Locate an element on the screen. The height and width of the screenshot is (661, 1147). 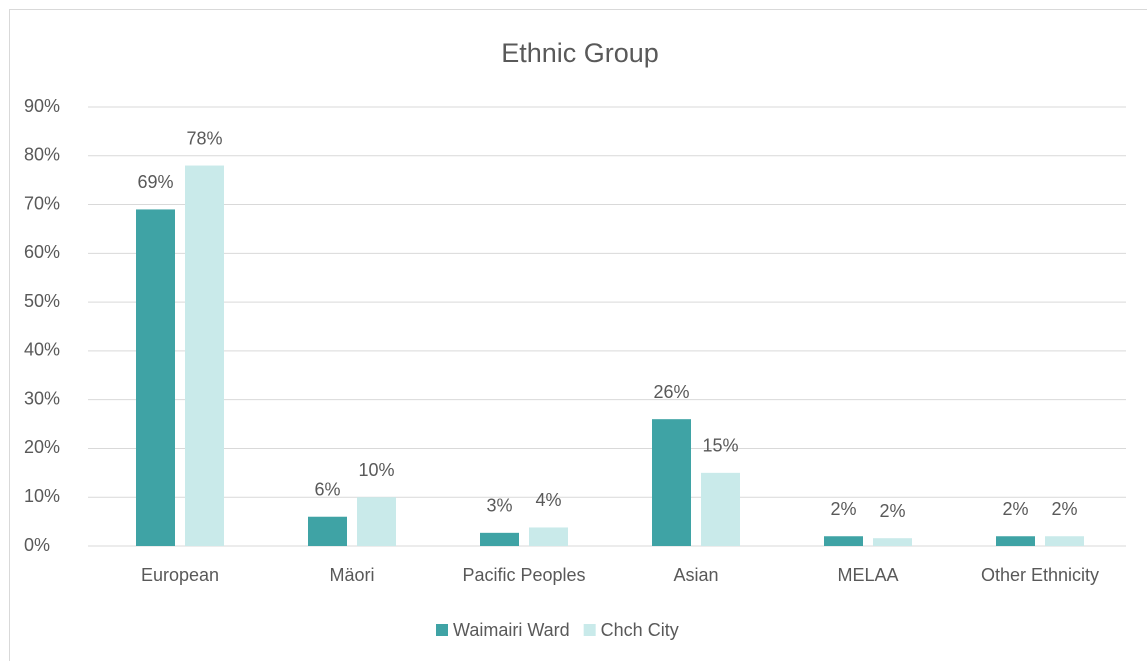
y-tick-label: 30% is located at coordinates (42, 398).